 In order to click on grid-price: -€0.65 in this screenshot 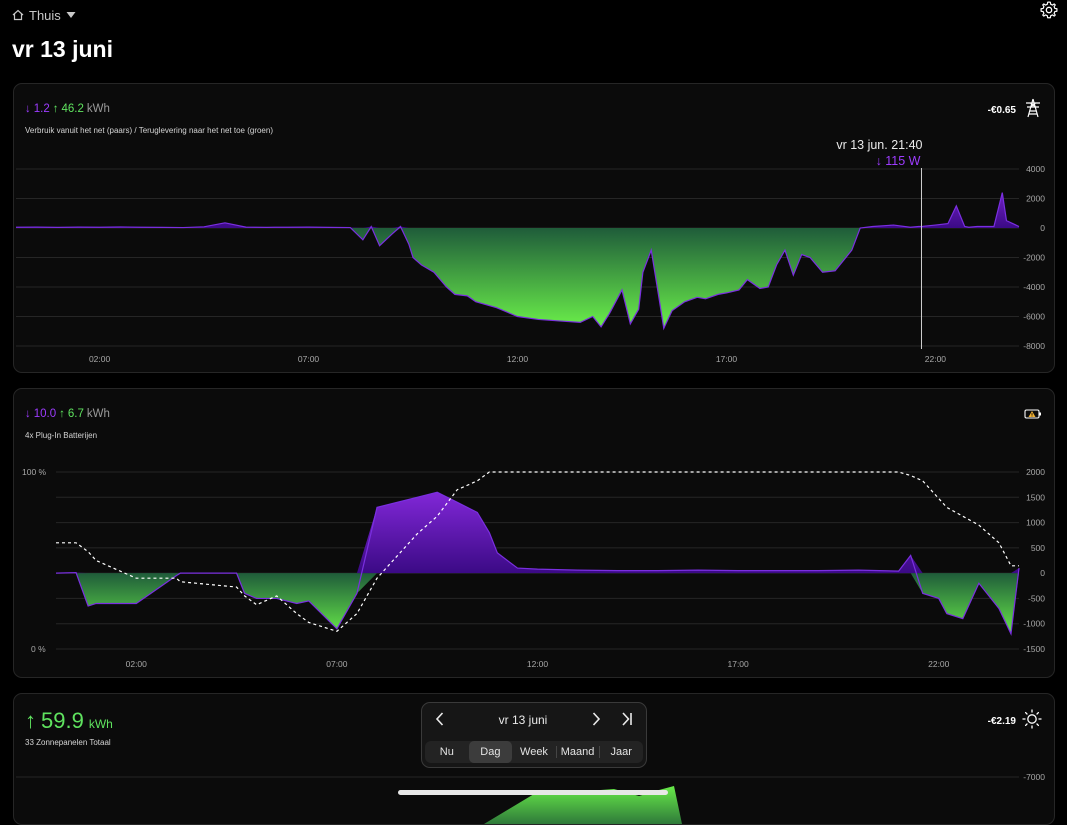, I will do `click(1001, 110)`.